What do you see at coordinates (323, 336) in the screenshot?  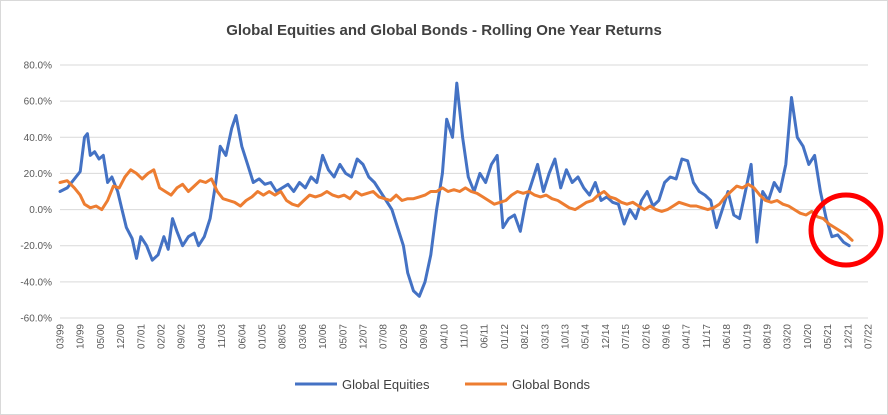 I see `x-tick-label: 10/06` at bounding box center [323, 336].